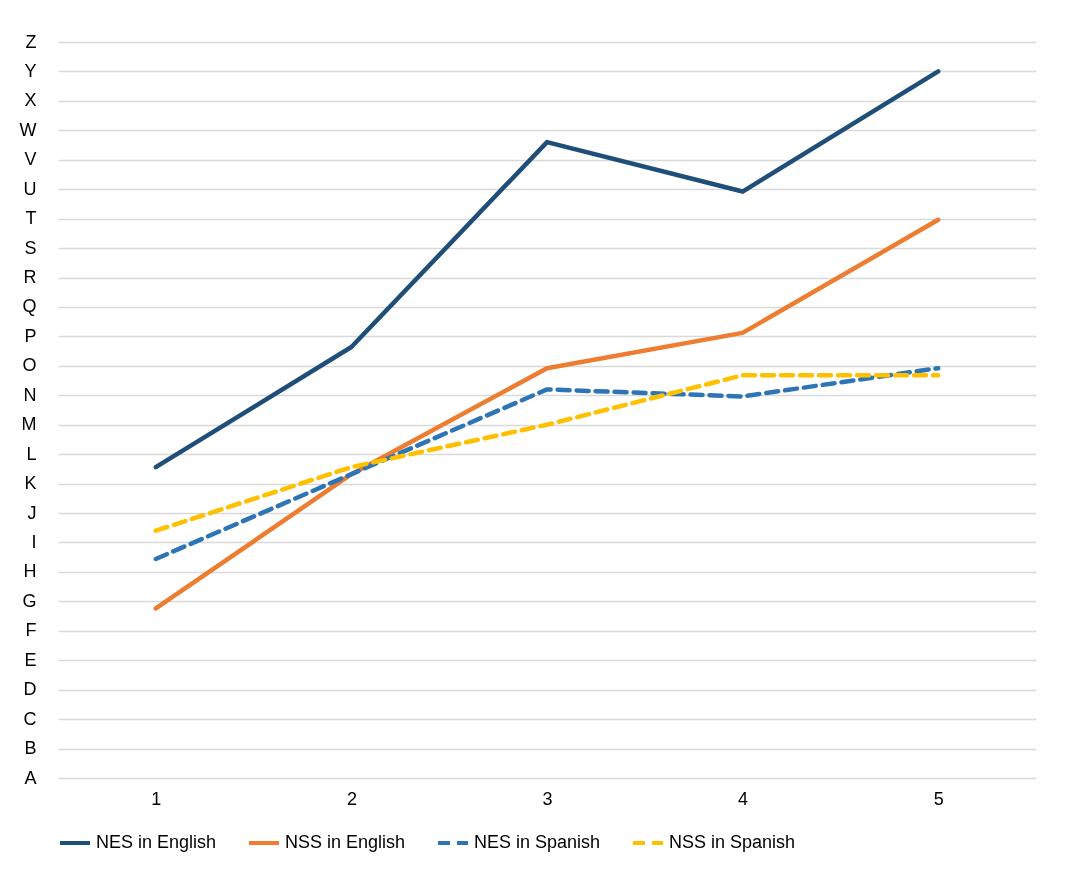 This screenshot has height=895, width=1074. Describe the element at coordinates (345, 842) in the screenshot. I see `legend-label: NSS in English` at that location.